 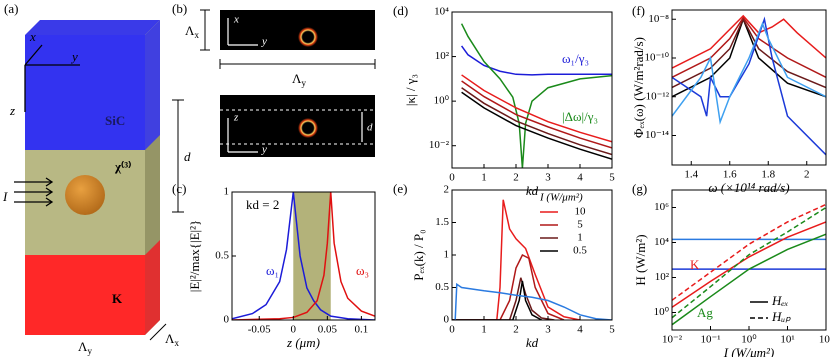 What do you see at coordinates (262, 204) in the screenshot?
I see `annotation: kd = 2` at bounding box center [262, 204].